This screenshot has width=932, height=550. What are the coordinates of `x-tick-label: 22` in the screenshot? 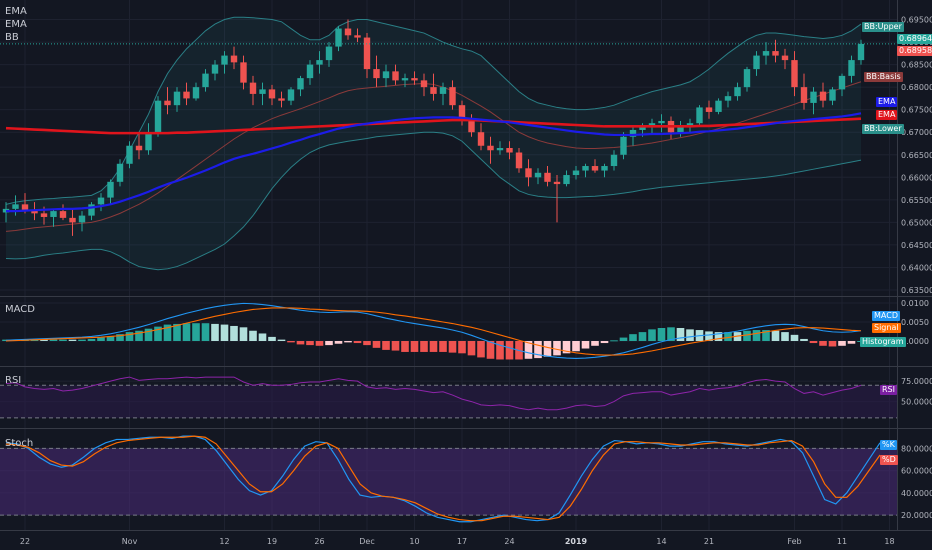 It's located at (25, 541).